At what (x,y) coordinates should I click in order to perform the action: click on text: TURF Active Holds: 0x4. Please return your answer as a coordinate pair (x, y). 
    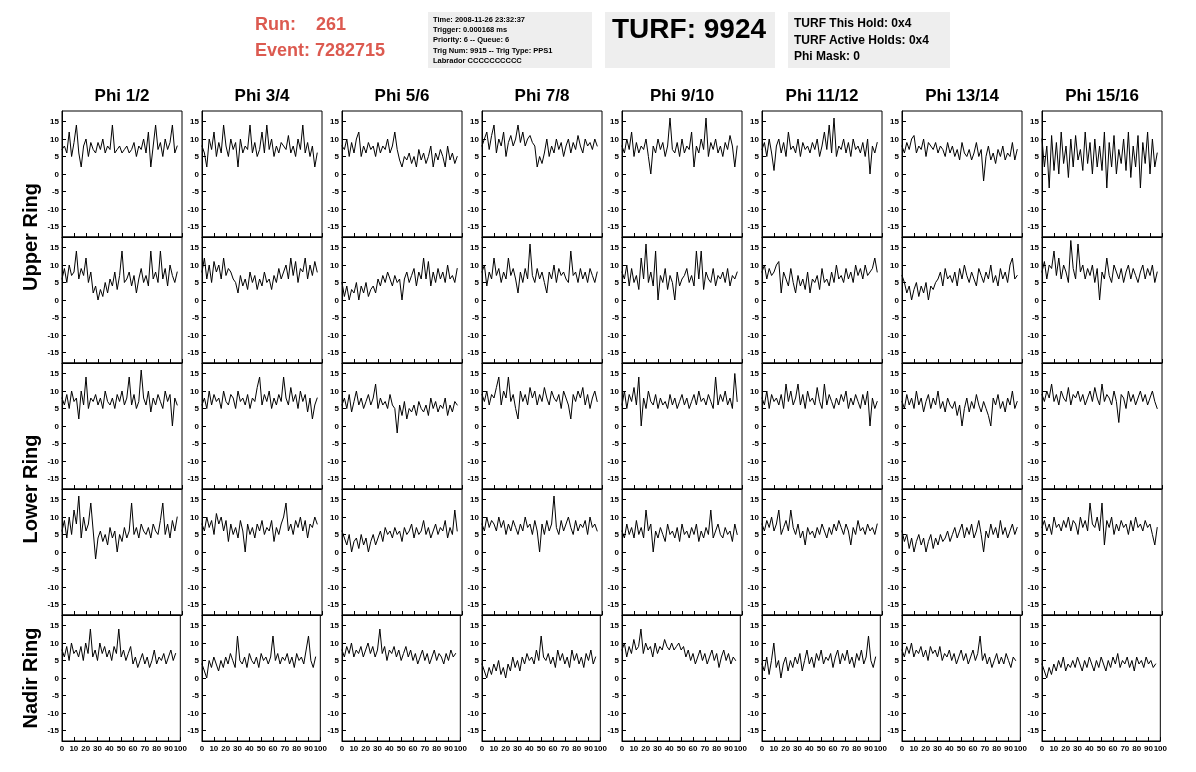
    Looking at the image, I should click on (862, 39).